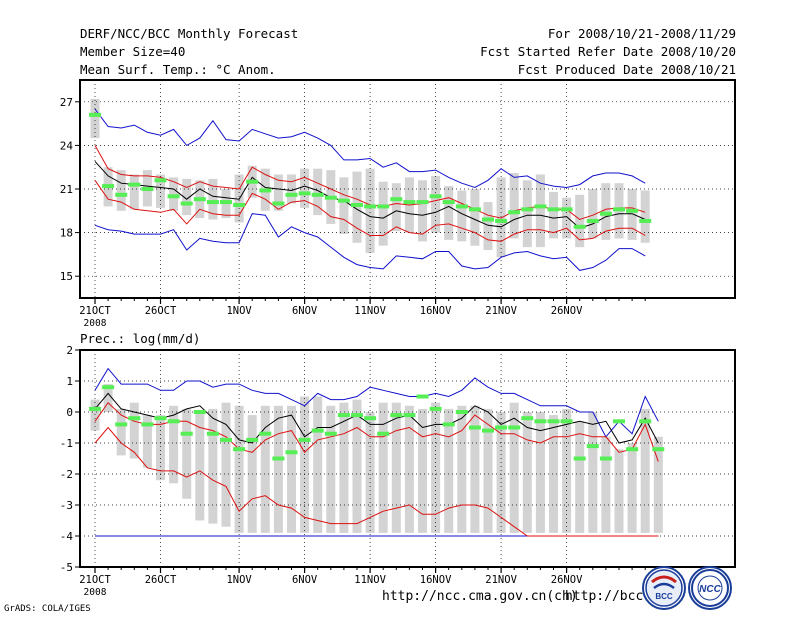 The height and width of the screenshot is (618, 800). I want to click on min-line, so click(370, 242).